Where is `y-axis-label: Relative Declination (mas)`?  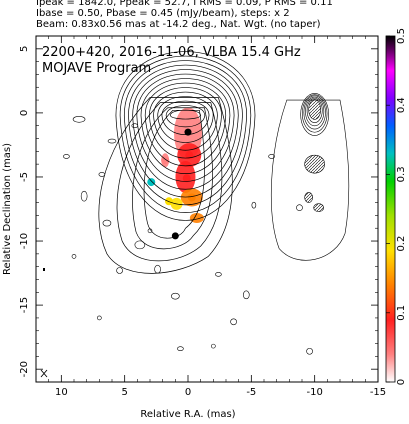
y-axis-label: Relative Declination (mas) is located at coordinates (7, 209).